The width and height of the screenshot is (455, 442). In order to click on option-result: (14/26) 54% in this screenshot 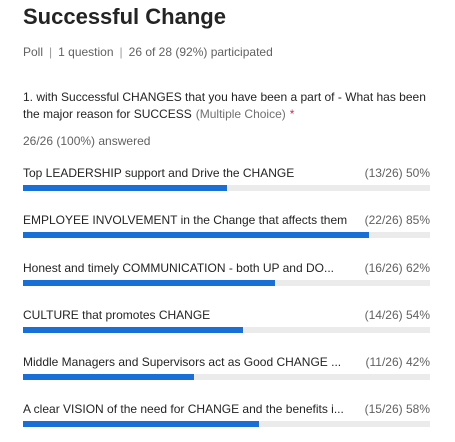, I will do `click(397, 315)`.